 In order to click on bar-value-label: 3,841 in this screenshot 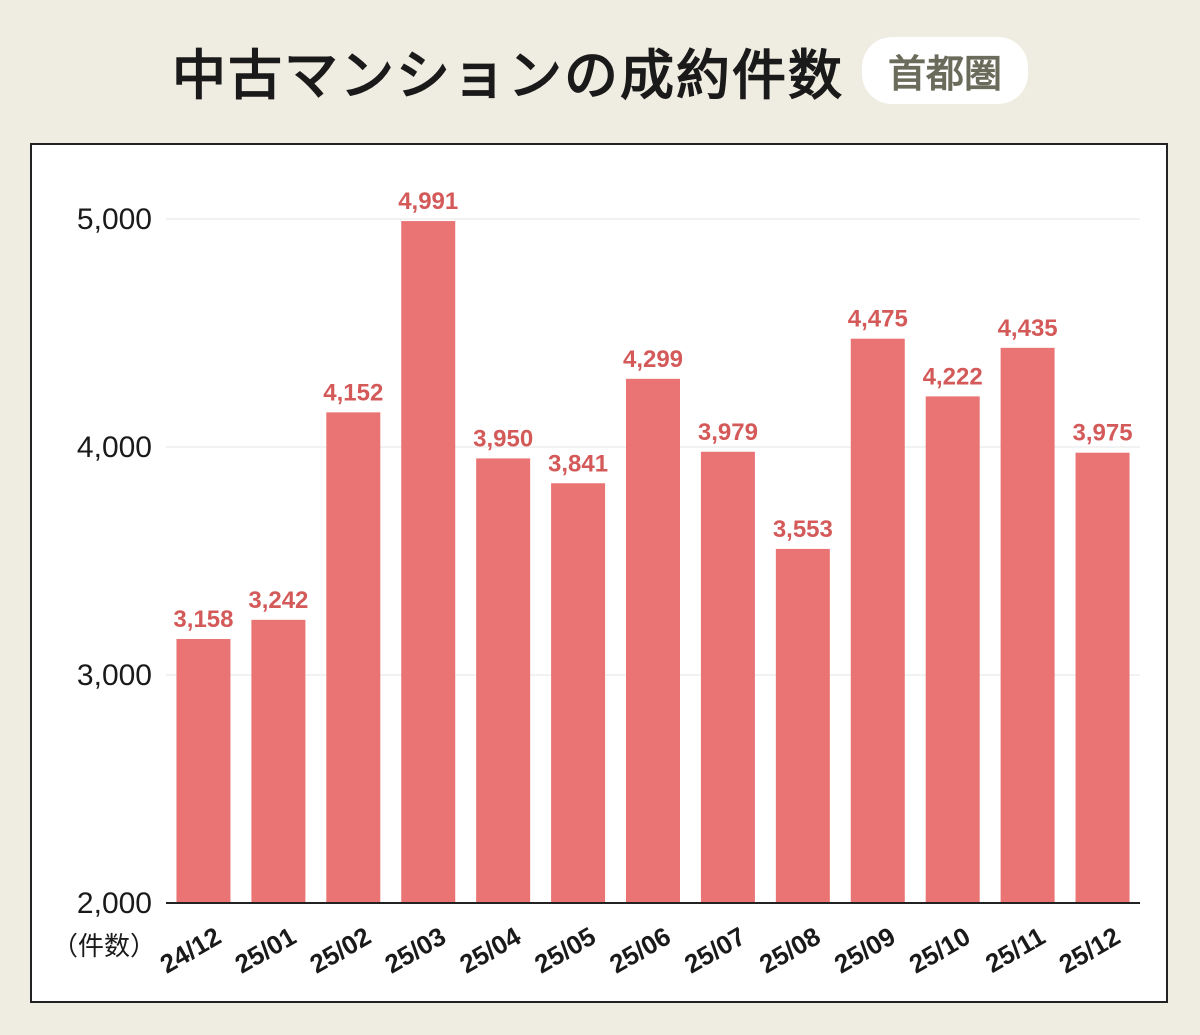, I will do `click(578, 463)`.